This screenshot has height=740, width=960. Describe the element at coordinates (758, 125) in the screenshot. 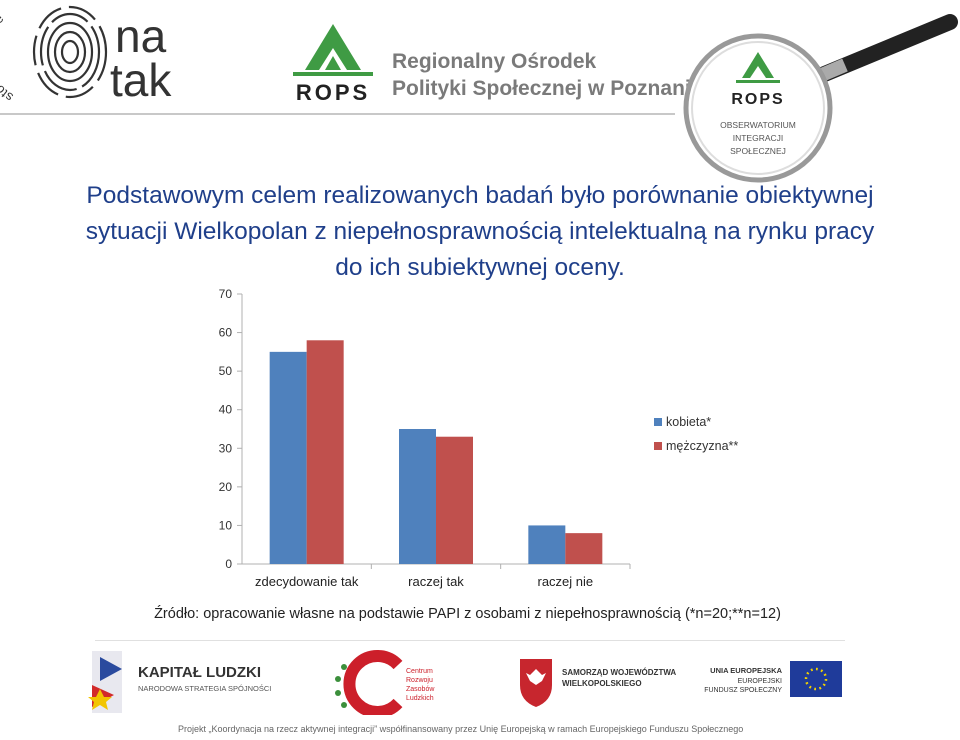

I see `magnifier-line1: OBSERWATORIUM` at that location.